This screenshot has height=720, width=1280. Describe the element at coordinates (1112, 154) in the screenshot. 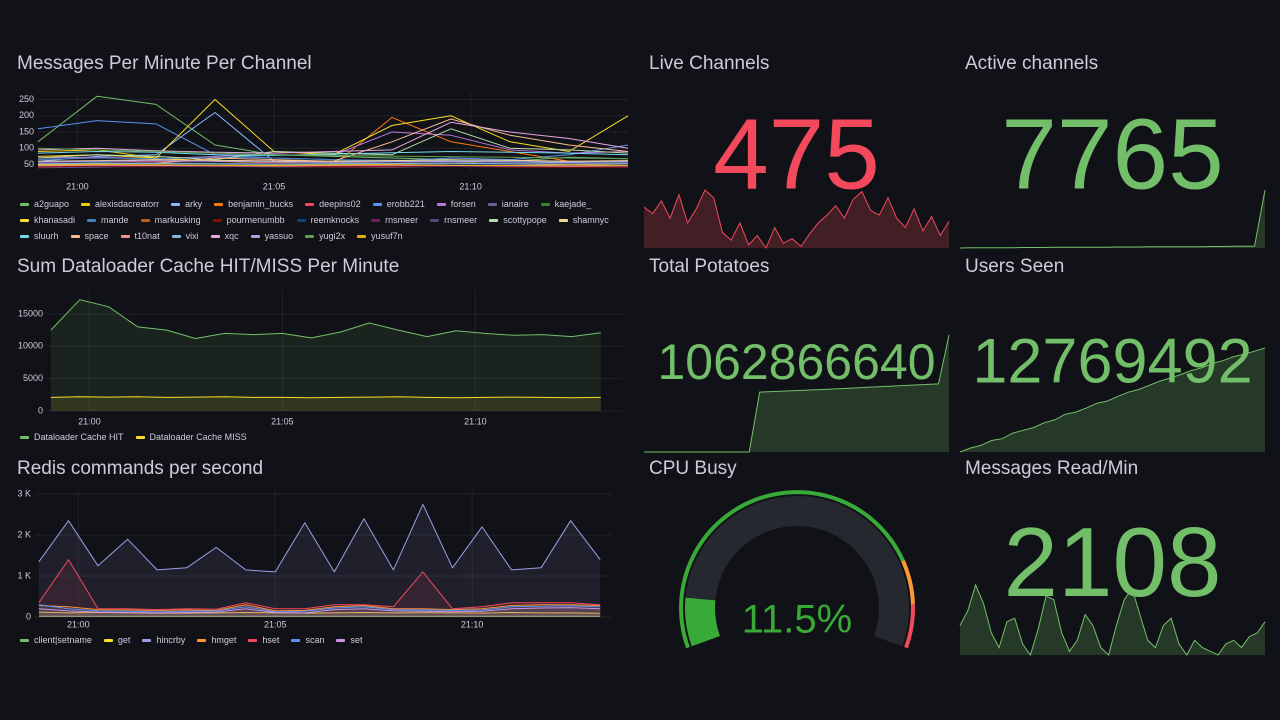

I see `stat-value: 7765` at that location.